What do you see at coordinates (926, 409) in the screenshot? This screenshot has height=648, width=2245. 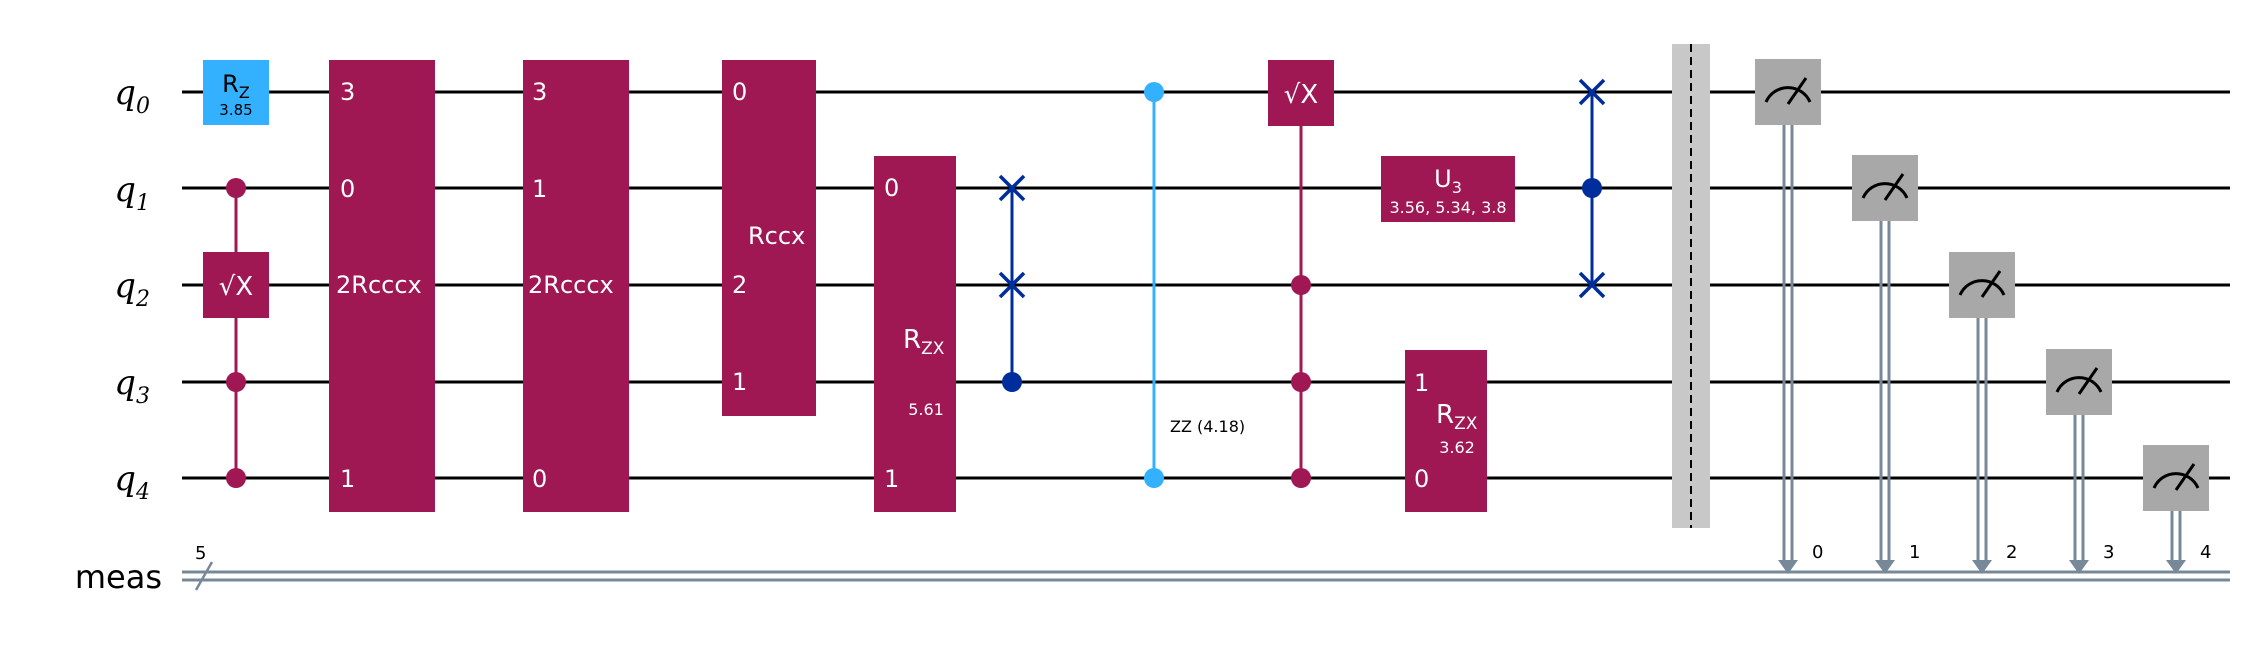 I see `svg-text: 5.61` at bounding box center [926, 409].